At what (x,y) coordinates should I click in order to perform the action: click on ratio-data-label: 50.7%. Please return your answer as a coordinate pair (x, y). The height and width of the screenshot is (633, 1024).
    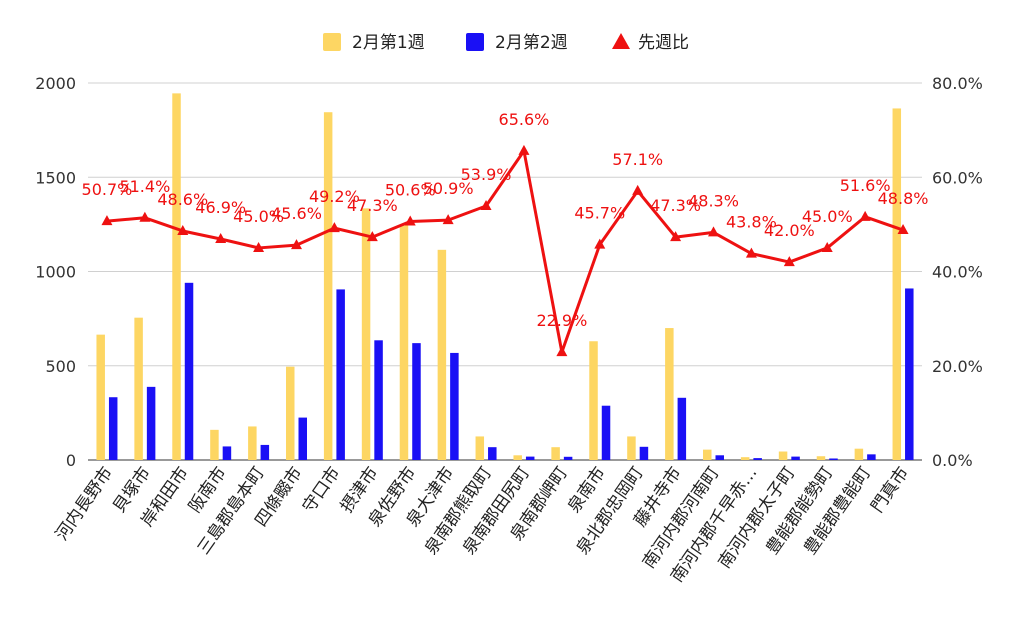
    Looking at the image, I should click on (107, 189).